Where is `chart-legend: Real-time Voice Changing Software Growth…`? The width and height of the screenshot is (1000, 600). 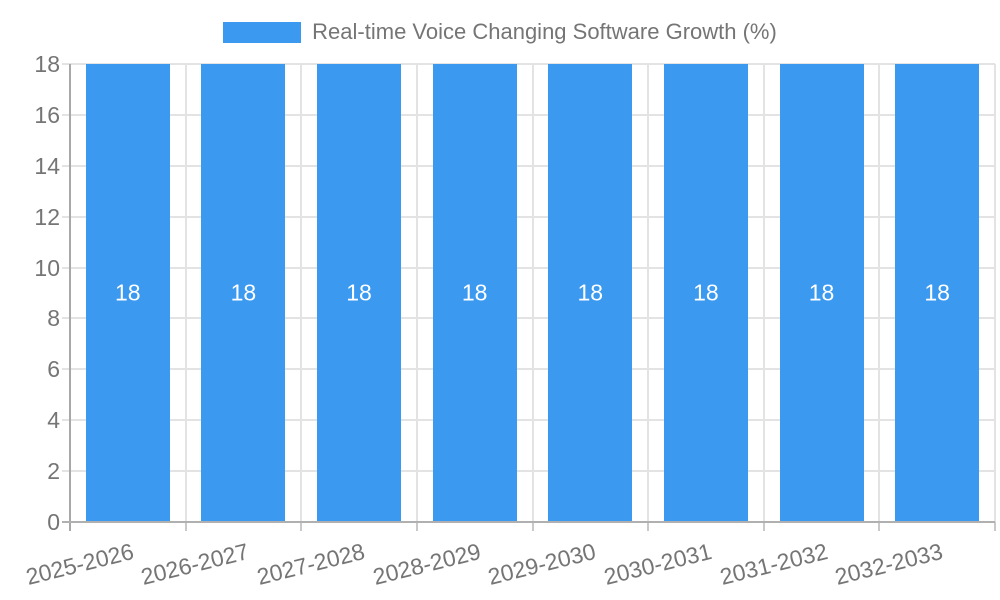
chart-legend: Real-time Voice Changing Software Growth… is located at coordinates (500, 32).